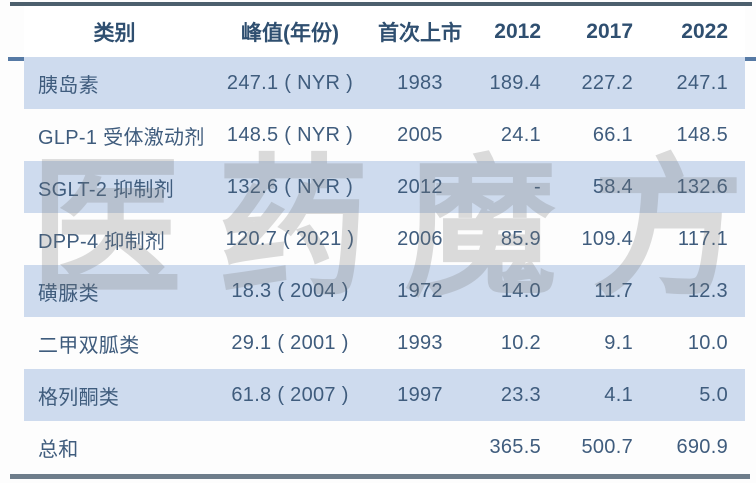 The image size is (756, 483). I want to click on cell-2012: 365.5, so click(515, 446).